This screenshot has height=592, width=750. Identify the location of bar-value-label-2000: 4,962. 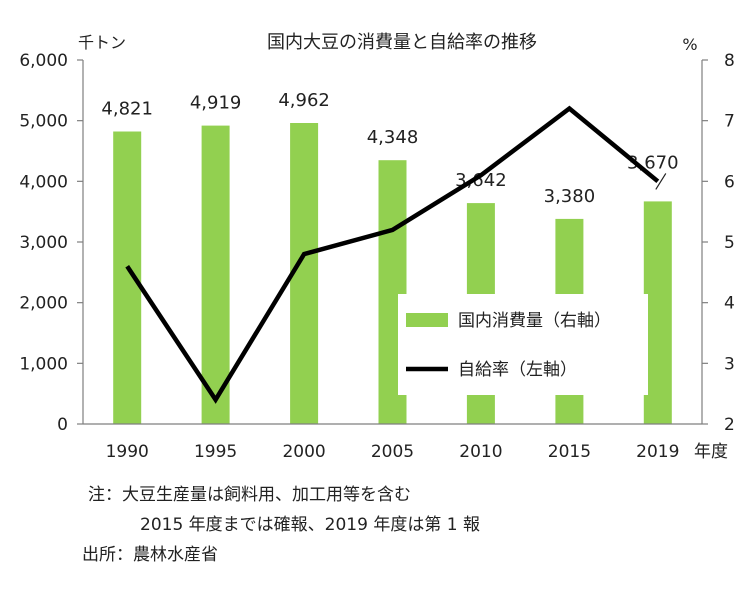
(304, 100).